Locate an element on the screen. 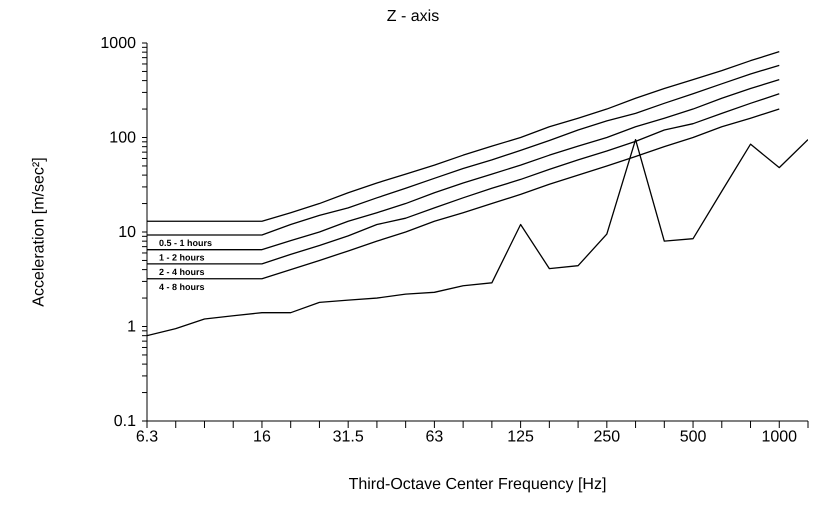 The width and height of the screenshot is (816, 507). y-axis-title: Acceleration [m/sec²] is located at coordinates (39, 232).